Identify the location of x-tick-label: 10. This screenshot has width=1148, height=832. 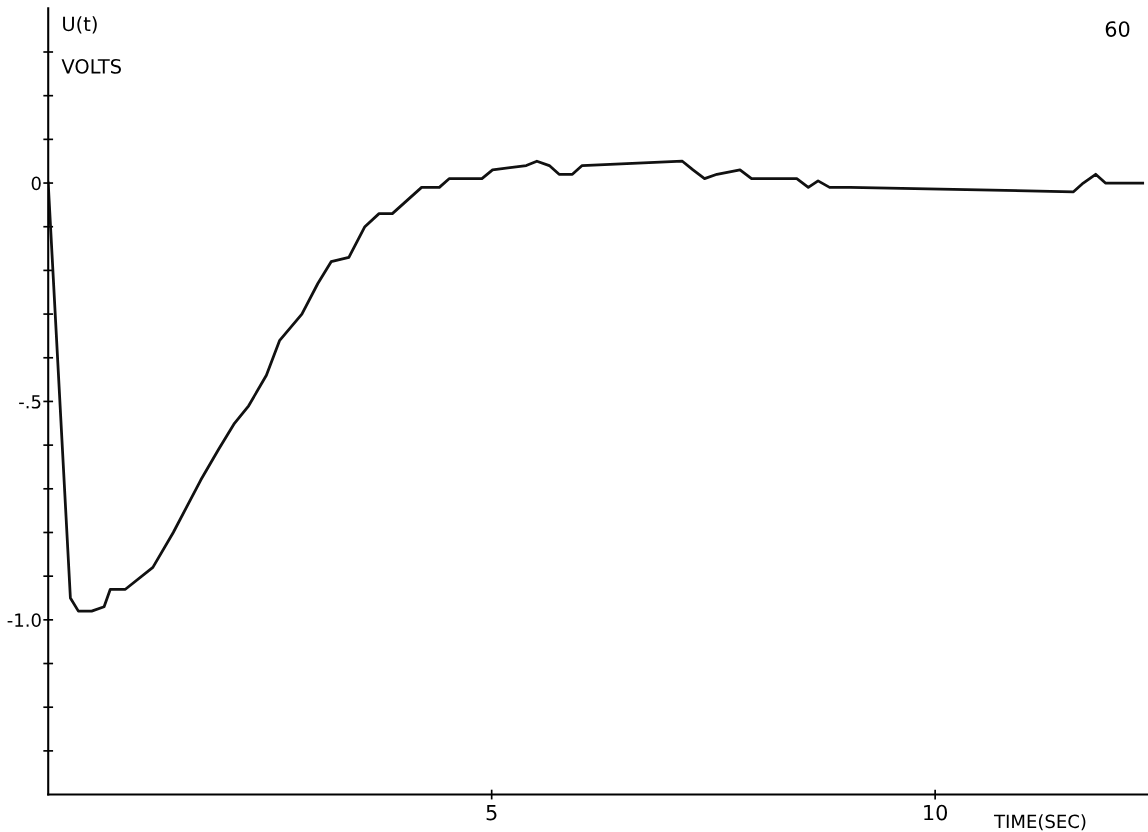
(936, 812).